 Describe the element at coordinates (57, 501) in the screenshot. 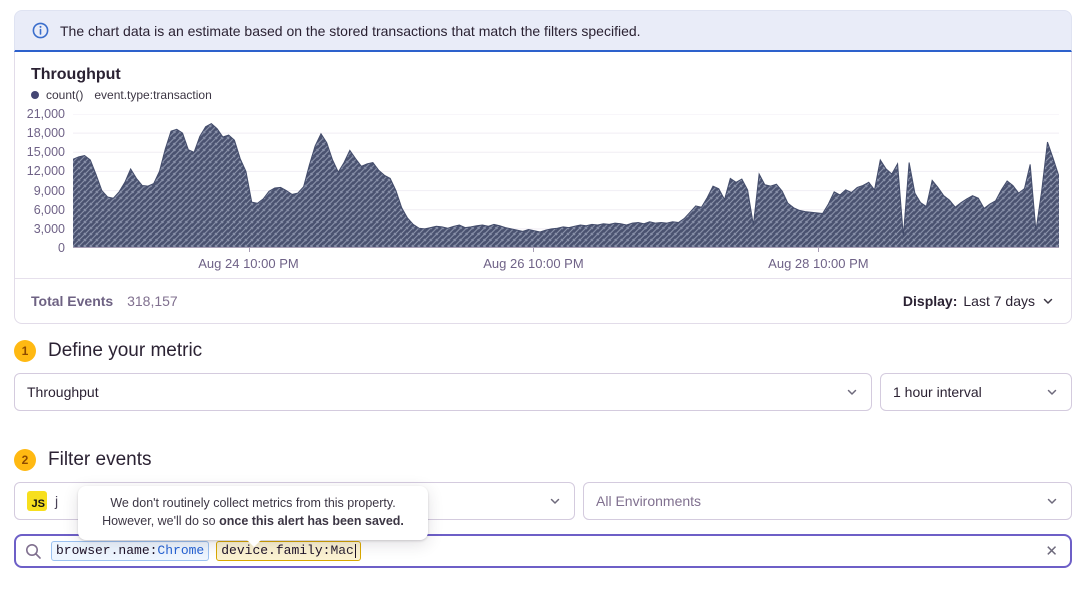

I see `project-select-value: j` at that location.